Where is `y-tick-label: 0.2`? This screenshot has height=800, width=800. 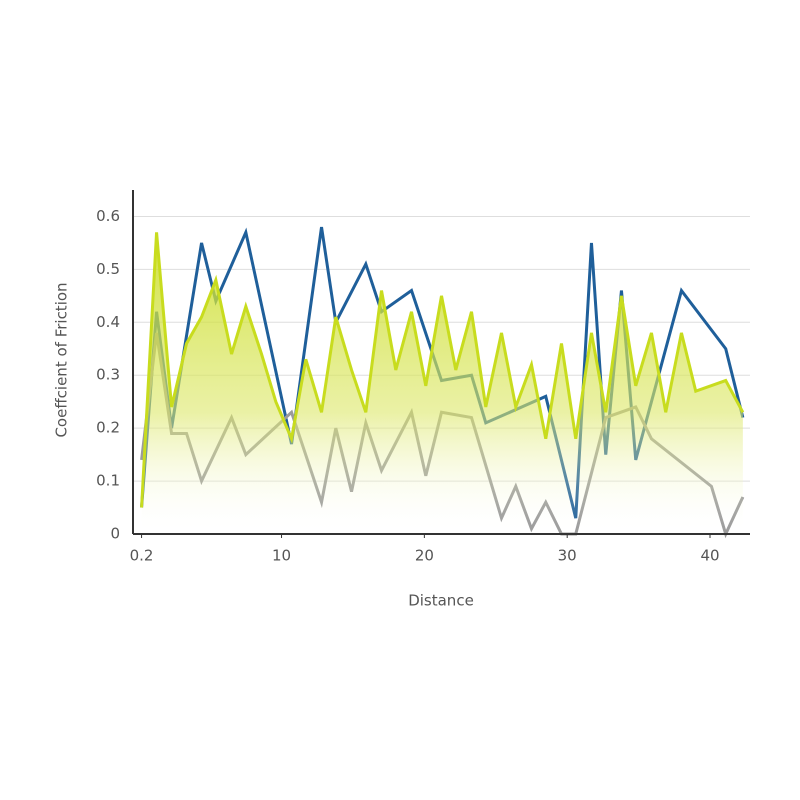
y-tick-label: 0.2 is located at coordinates (108, 428).